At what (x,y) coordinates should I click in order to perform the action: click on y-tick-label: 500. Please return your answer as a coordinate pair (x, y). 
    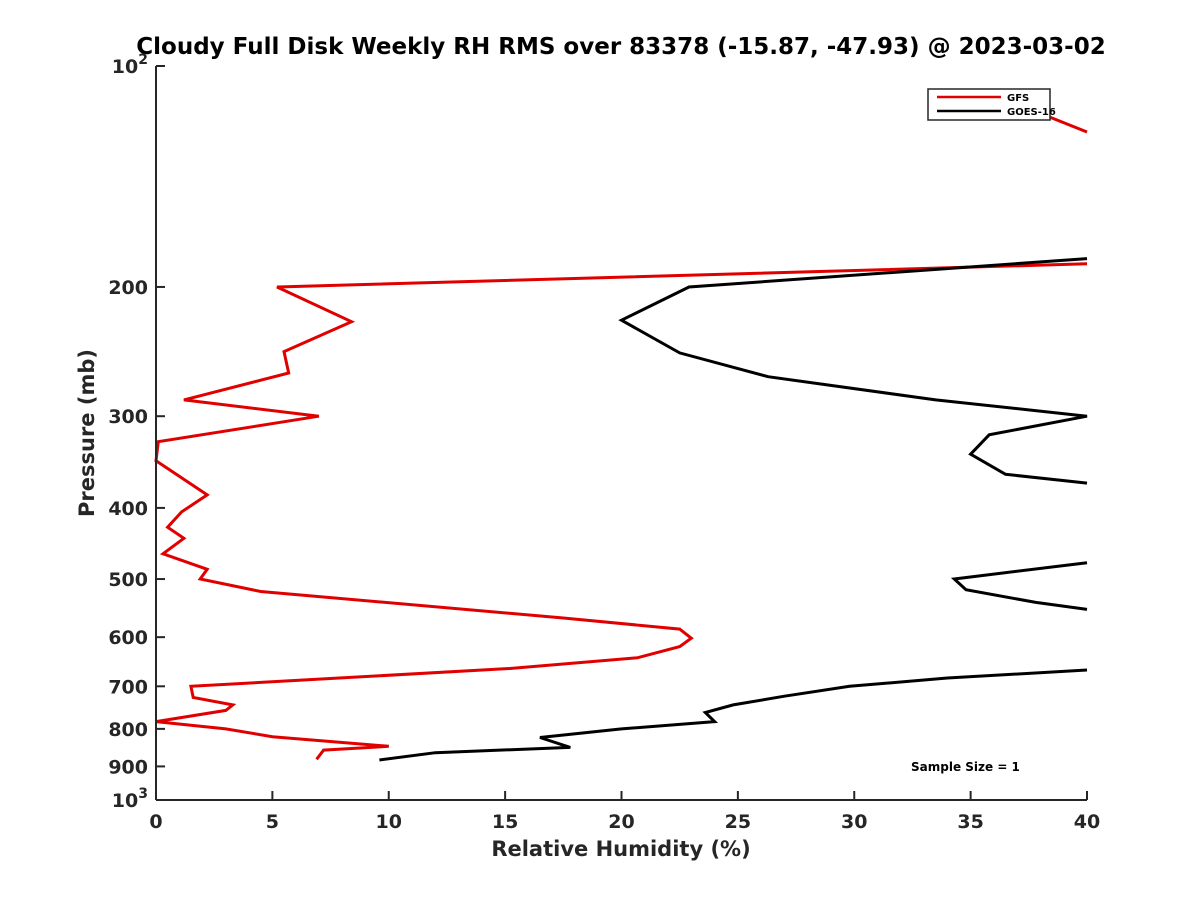
    Looking at the image, I should click on (128, 580).